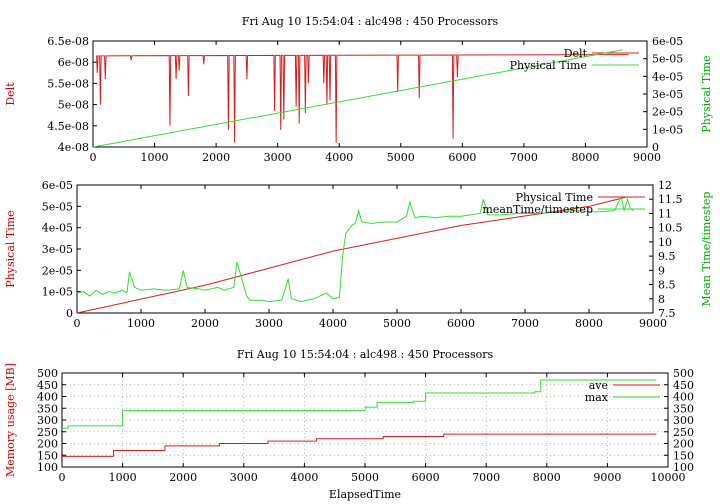 The image size is (720, 504). Describe the element at coordinates (670, 228) in the screenshot. I see `y2-tick-label: 10.5` at that location.